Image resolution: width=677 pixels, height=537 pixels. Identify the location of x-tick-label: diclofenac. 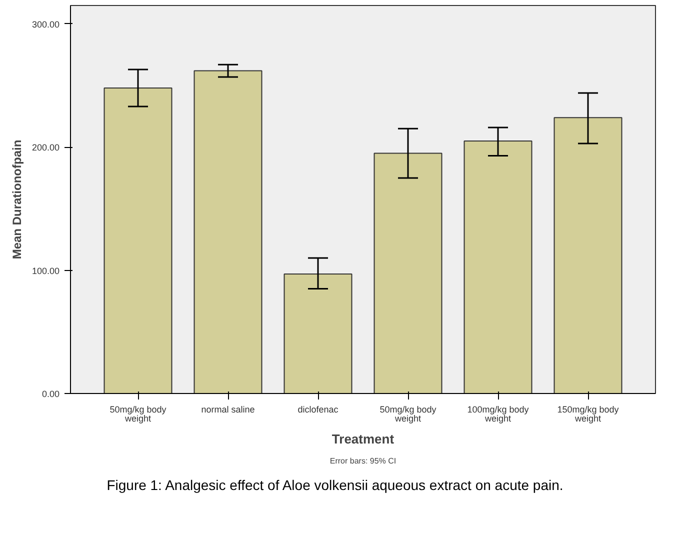
(318, 409).